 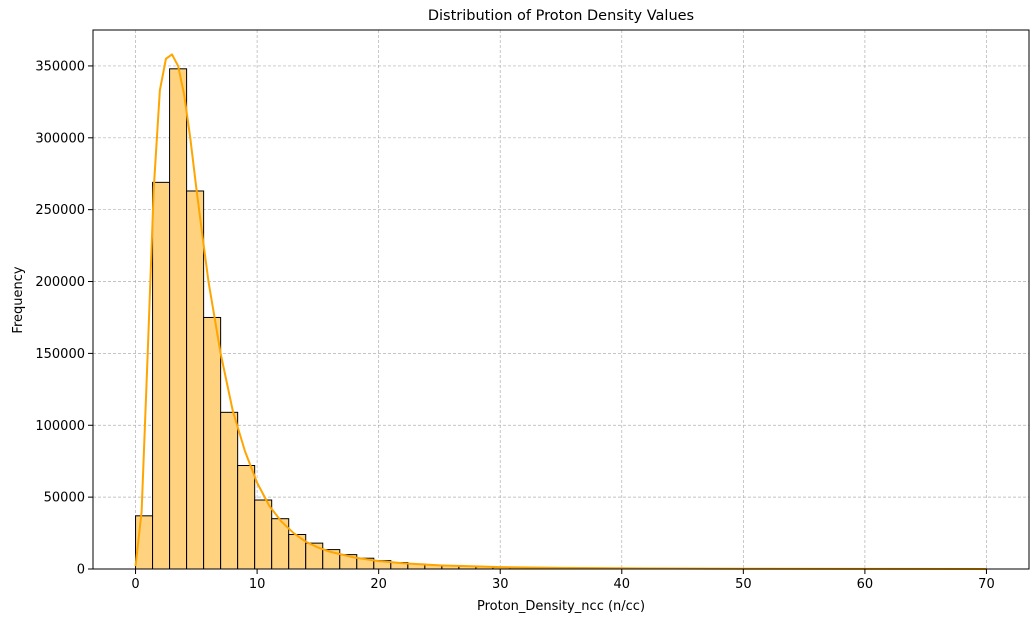 What do you see at coordinates (622, 584) in the screenshot?
I see `x-tick-label: 40` at bounding box center [622, 584].